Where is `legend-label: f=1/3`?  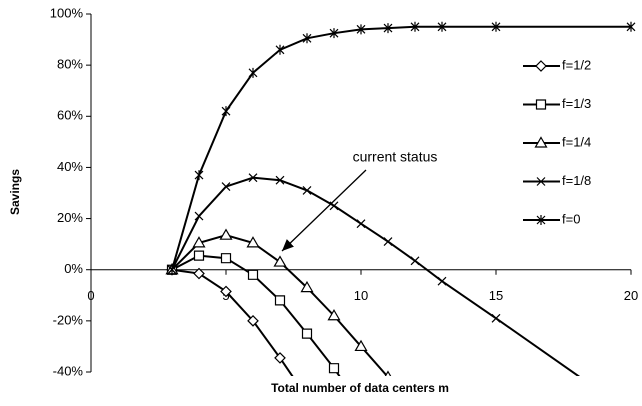 legend-label: f=1/3 is located at coordinates (576, 103).